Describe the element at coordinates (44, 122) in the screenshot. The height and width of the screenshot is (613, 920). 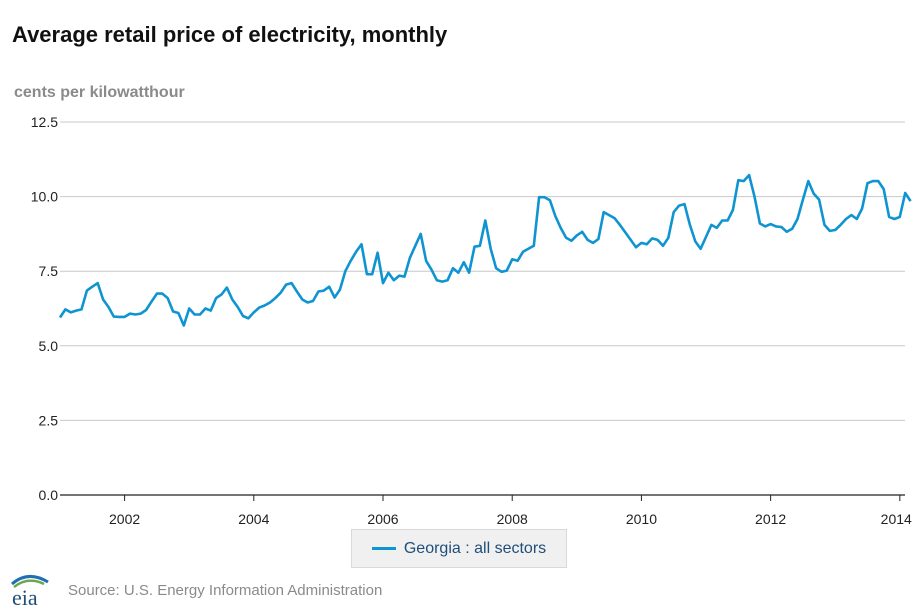
I see `y-tick-label: 12.5` at that location.